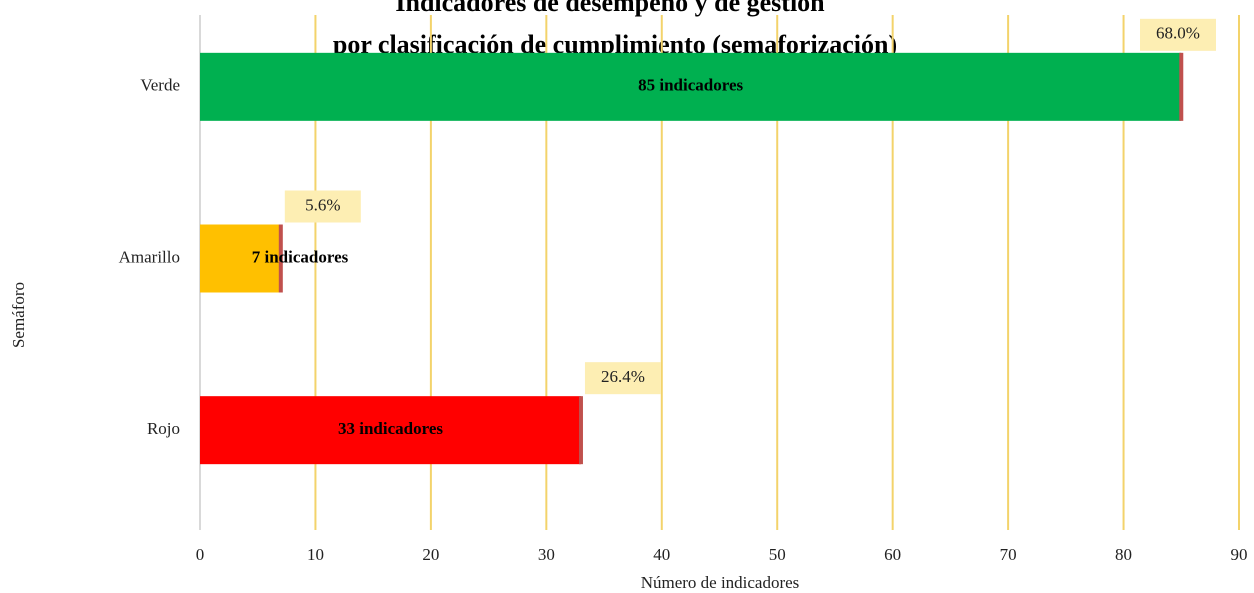 The image size is (1254, 593). Describe the element at coordinates (1008, 554) in the screenshot. I see `x-tick-label: 70` at that location.